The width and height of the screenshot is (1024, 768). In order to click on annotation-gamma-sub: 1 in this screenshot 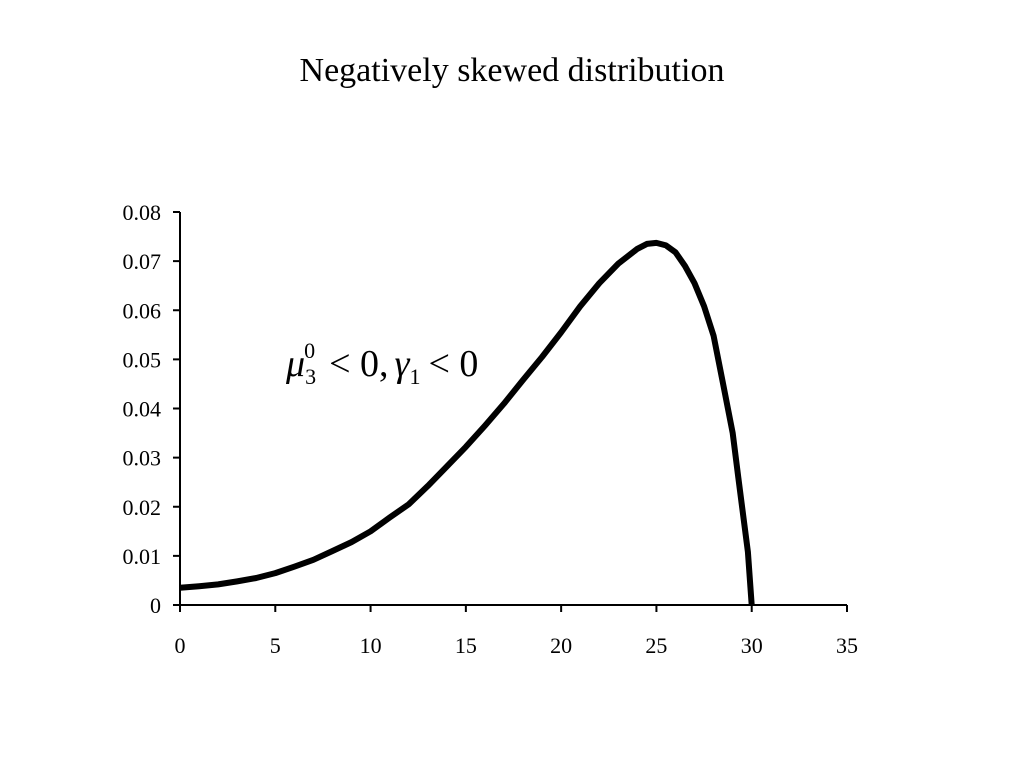, I will do `click(415, 376)`.